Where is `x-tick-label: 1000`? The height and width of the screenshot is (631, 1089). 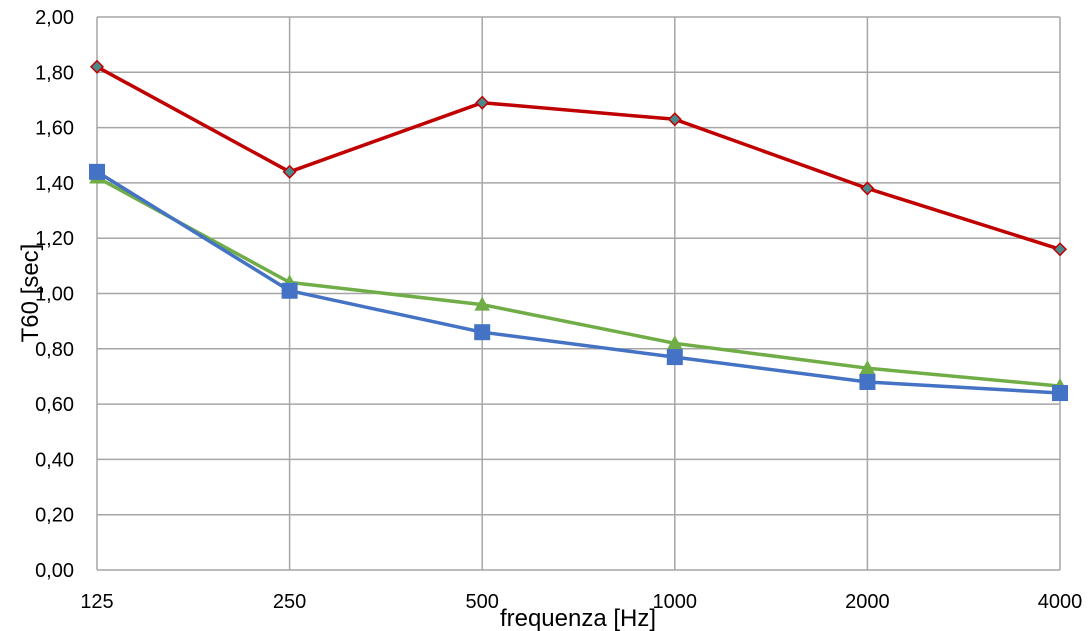 x-tick-label: 1000 is located at coordinates (675, 602).